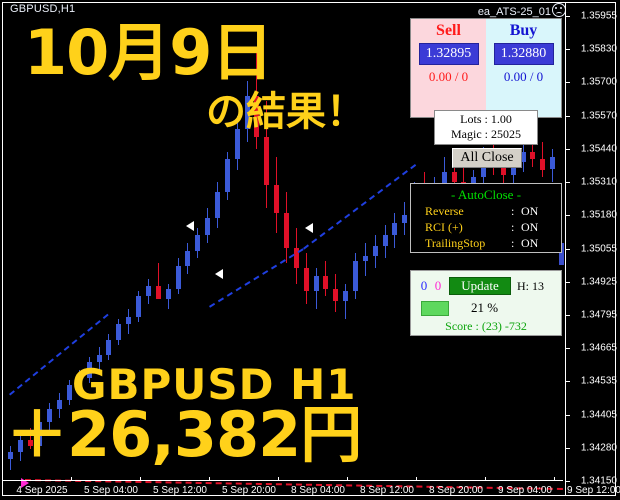  What do you see at coordinates (318, 490) in the screenshot?
I see `time-tick-label: 8 Sep 04:00` at bounding box center [318, 490].